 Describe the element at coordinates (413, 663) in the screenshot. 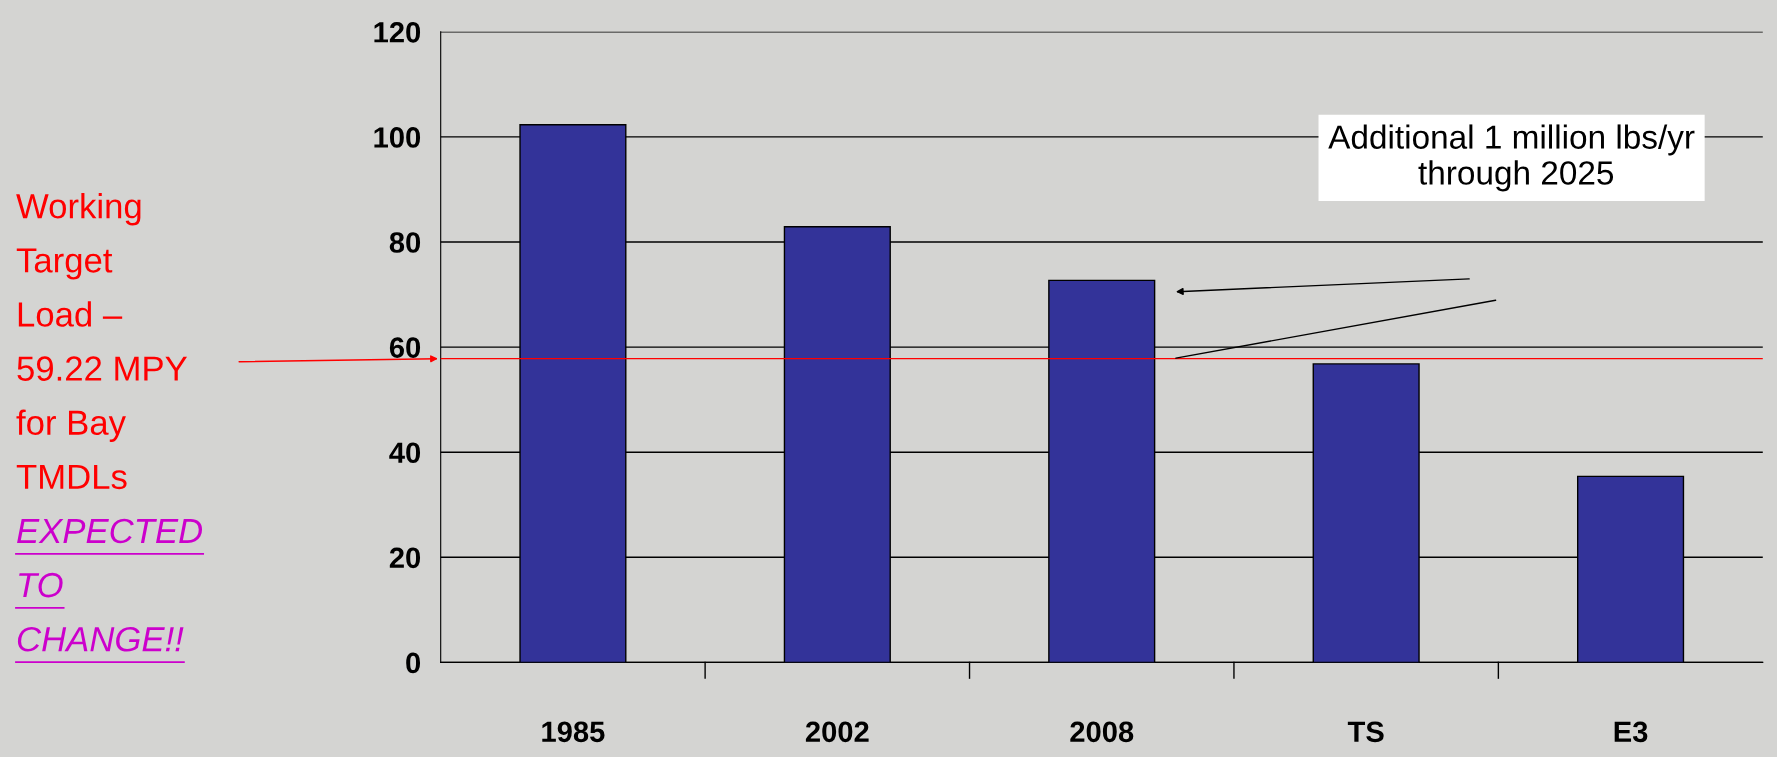

I see `y-tick-label: 0` at that location.